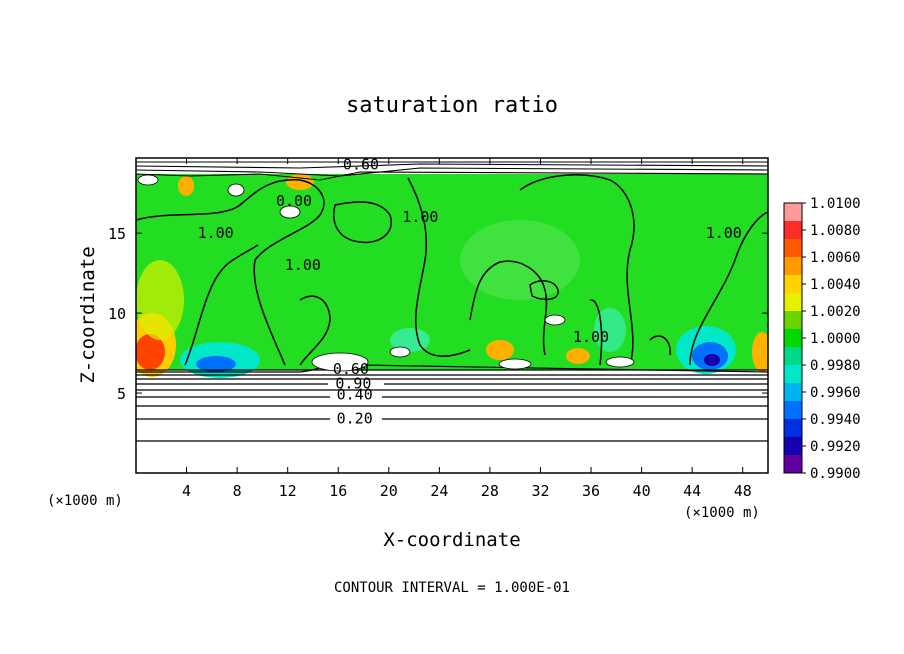 The image size is (904, 654). I want to click on colorbar-tick-label: 1.0020, so click(835, 312).